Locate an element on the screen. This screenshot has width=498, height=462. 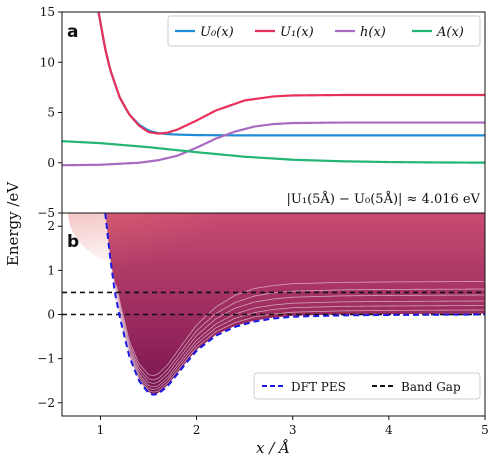
y-tick-label: 15 is located at coordinates (47, 12).